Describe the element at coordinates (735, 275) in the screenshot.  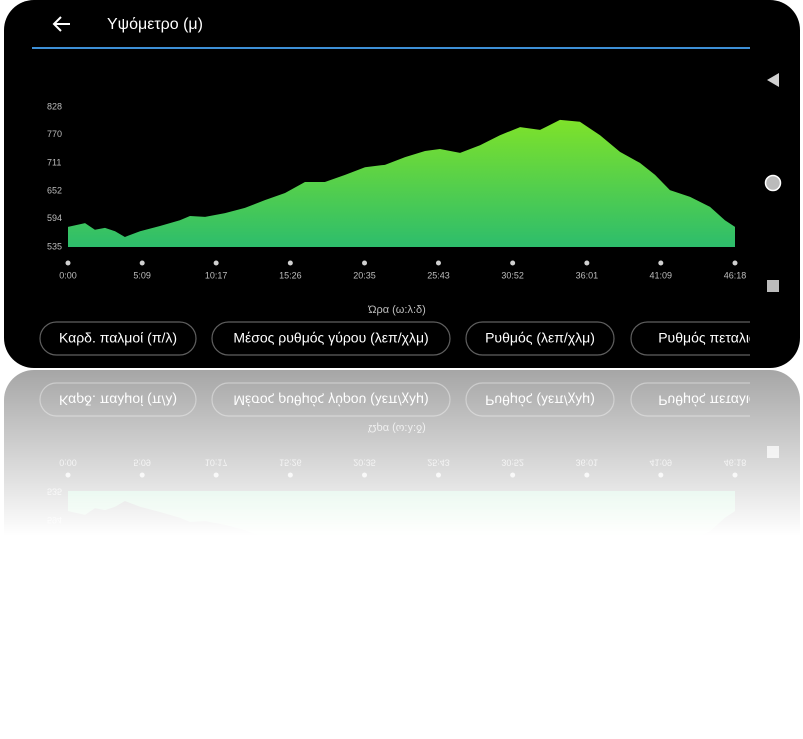
I see `x-tick-label: 46:18` at that location.